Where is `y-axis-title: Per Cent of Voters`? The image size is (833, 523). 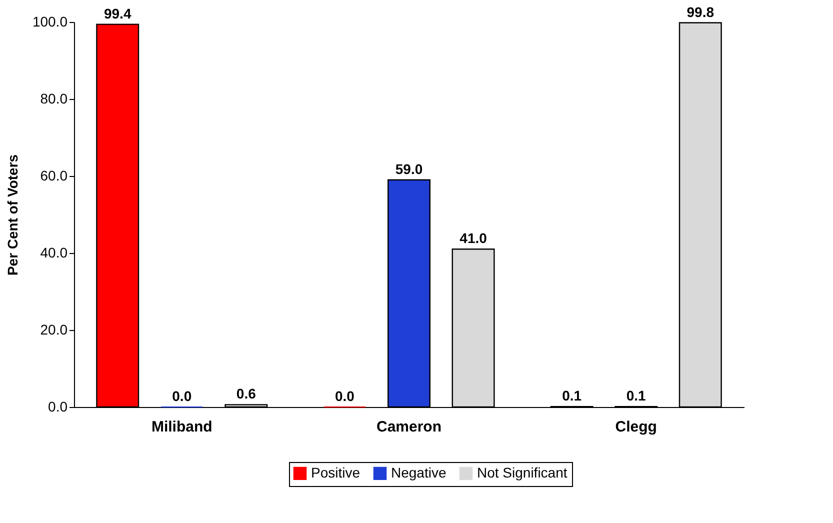
y-axis-title: Per Cent of Voters is located at coordinates (12, 215).